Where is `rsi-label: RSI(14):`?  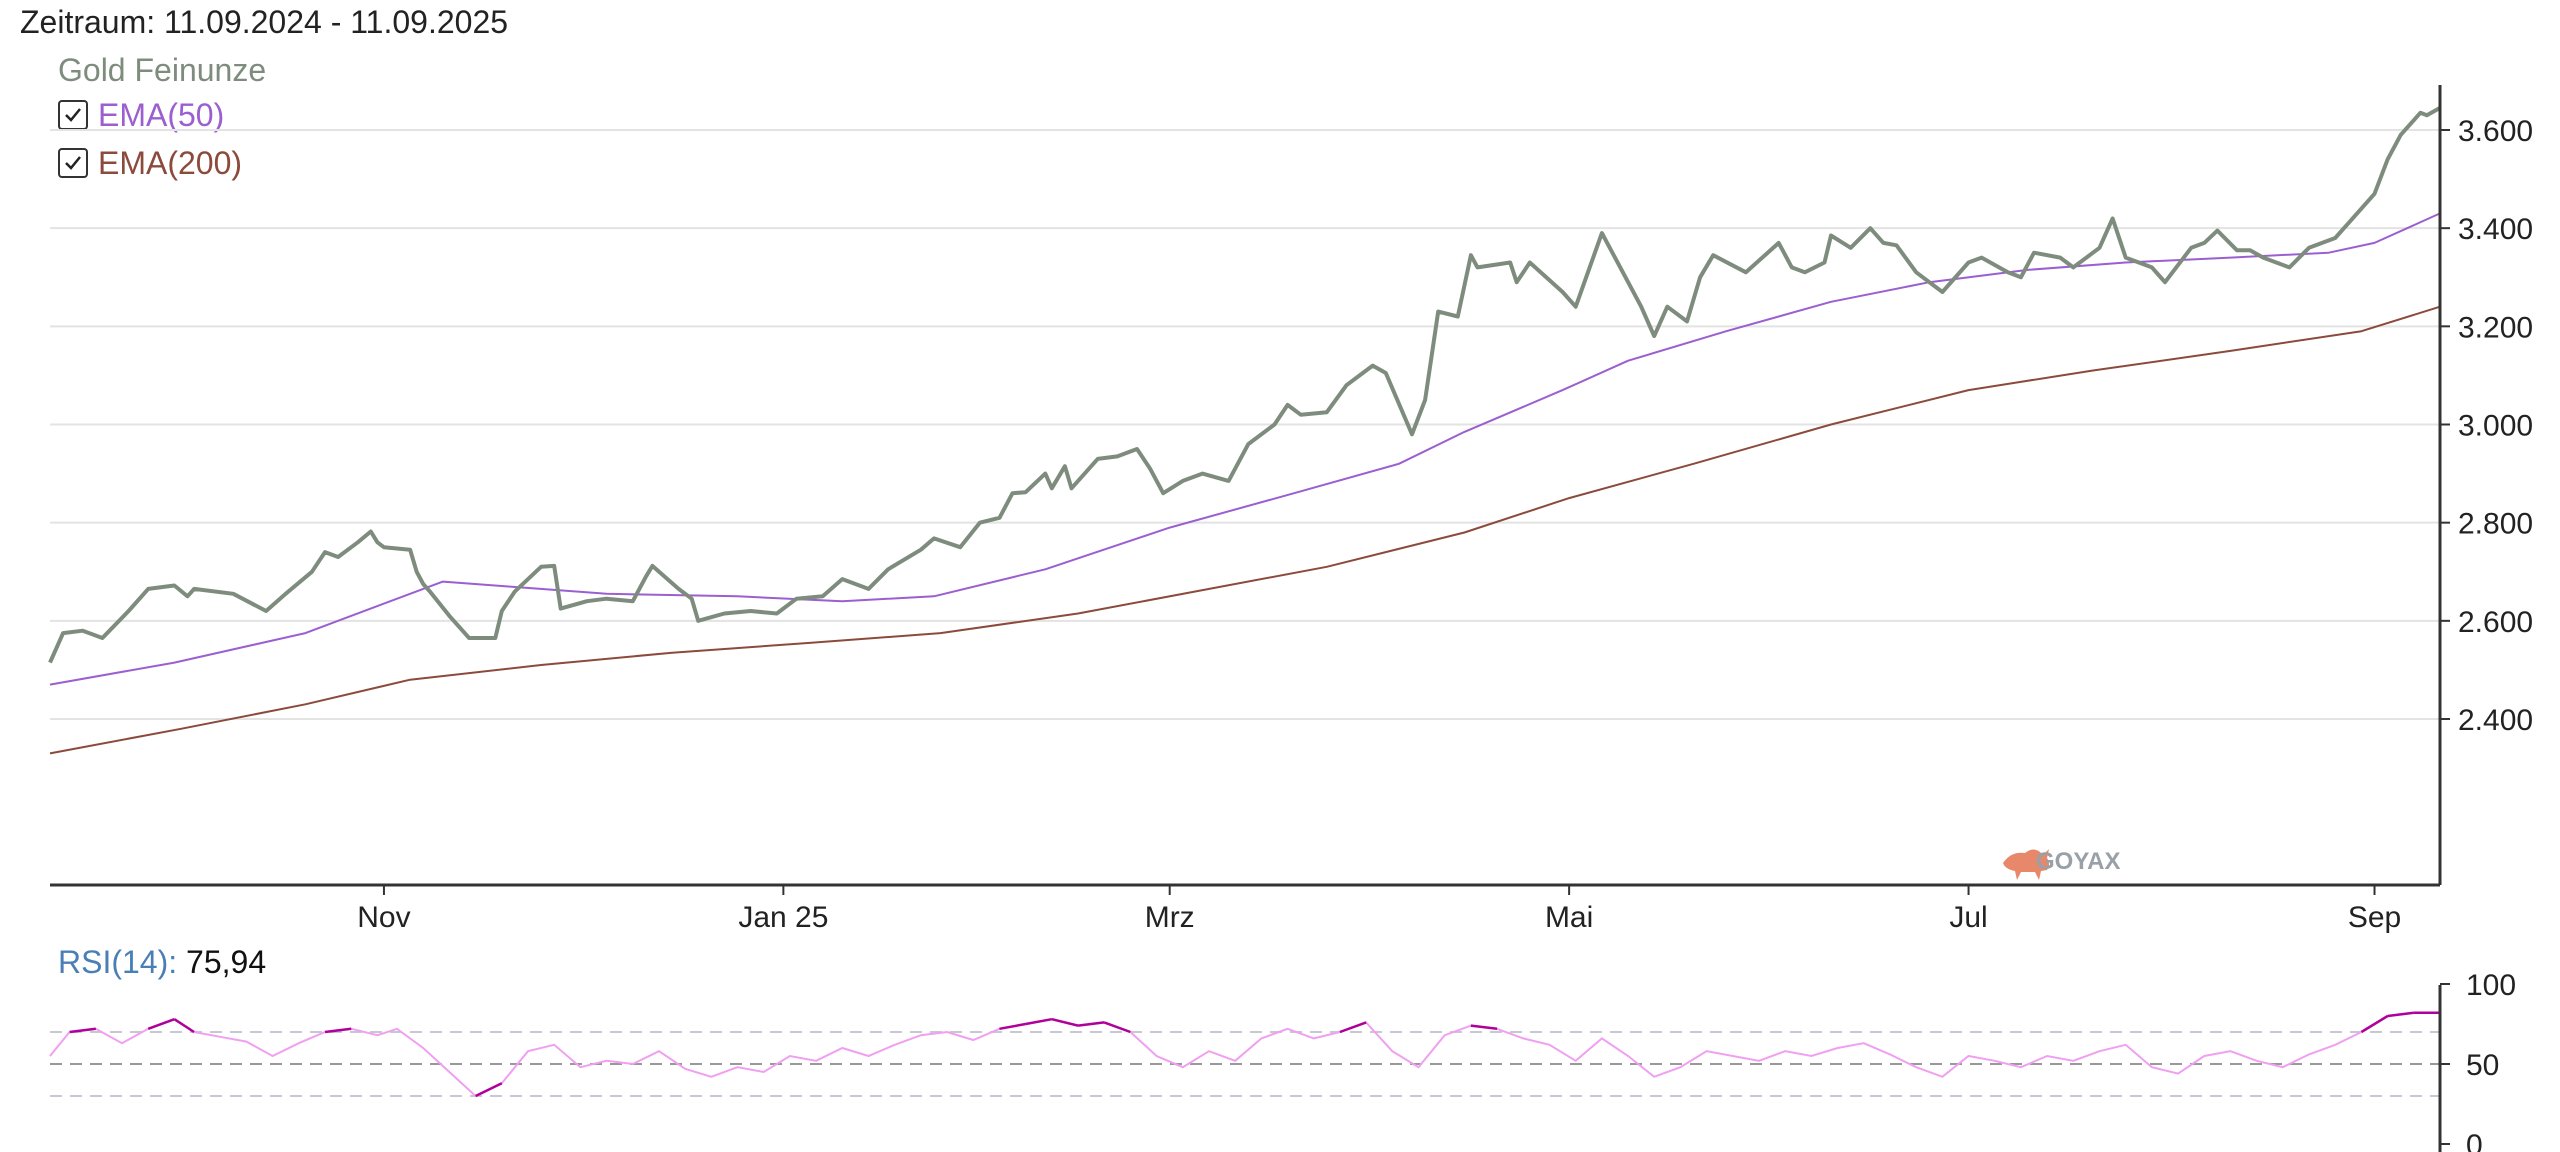
rsi-label: RSI(14): is located at coordinates (118, 962).